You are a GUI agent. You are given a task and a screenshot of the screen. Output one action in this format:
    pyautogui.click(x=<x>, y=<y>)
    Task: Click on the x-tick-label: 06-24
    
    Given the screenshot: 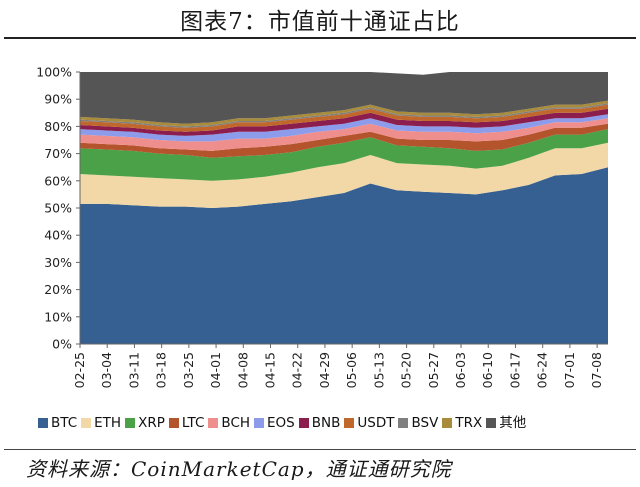 What is the action you would take?
    pyautogui.click(x=542, y=370)
    